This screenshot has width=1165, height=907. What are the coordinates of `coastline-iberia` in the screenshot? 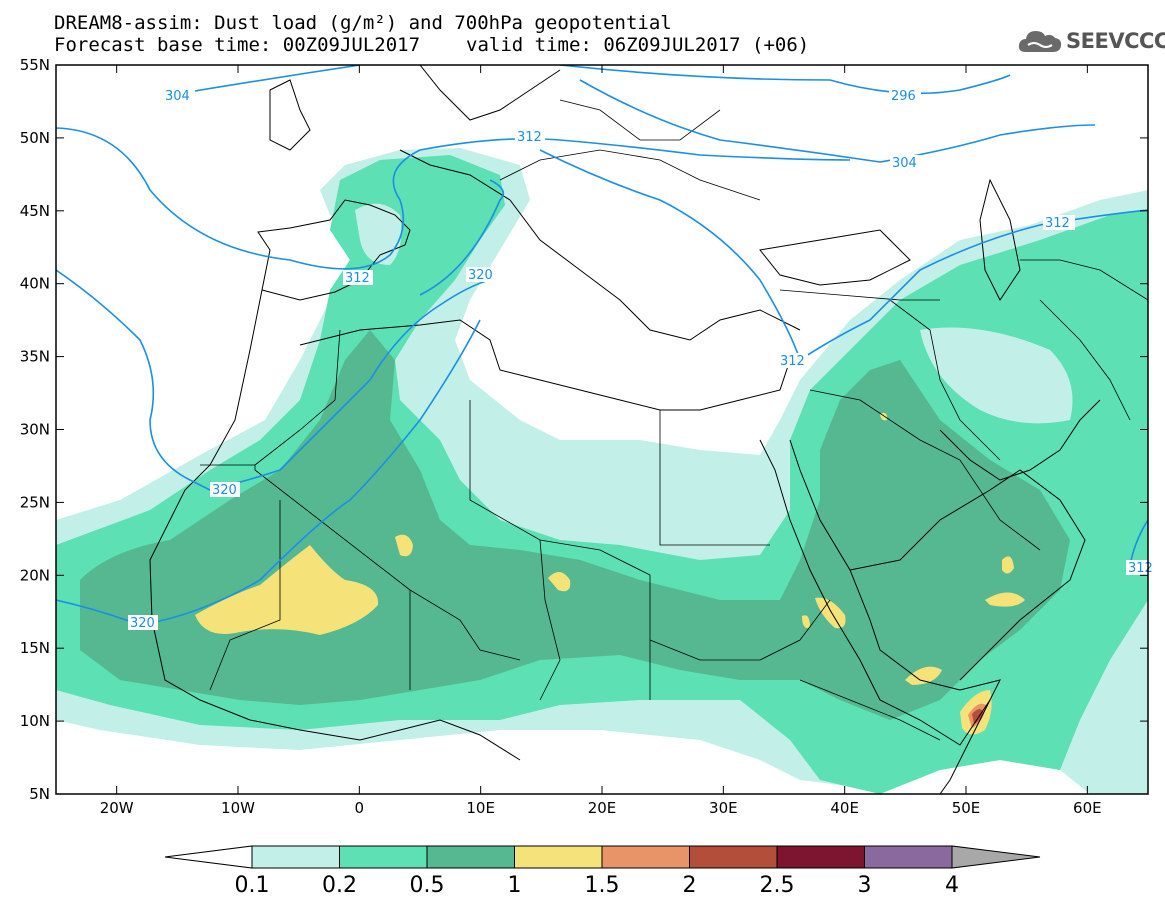 It's located at (334, 250).